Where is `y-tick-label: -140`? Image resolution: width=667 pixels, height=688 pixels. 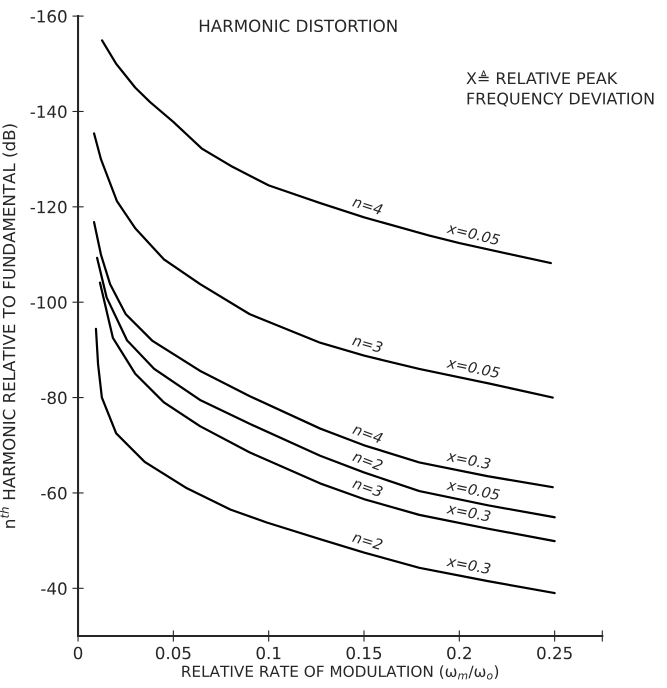
y-tick-label: -140 is located at coordinates (48, 111).